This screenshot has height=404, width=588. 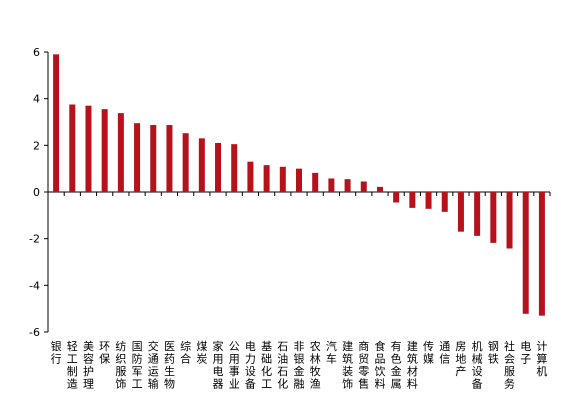 I want to click on category-label: 钢铁, so click(x=493, y=353).